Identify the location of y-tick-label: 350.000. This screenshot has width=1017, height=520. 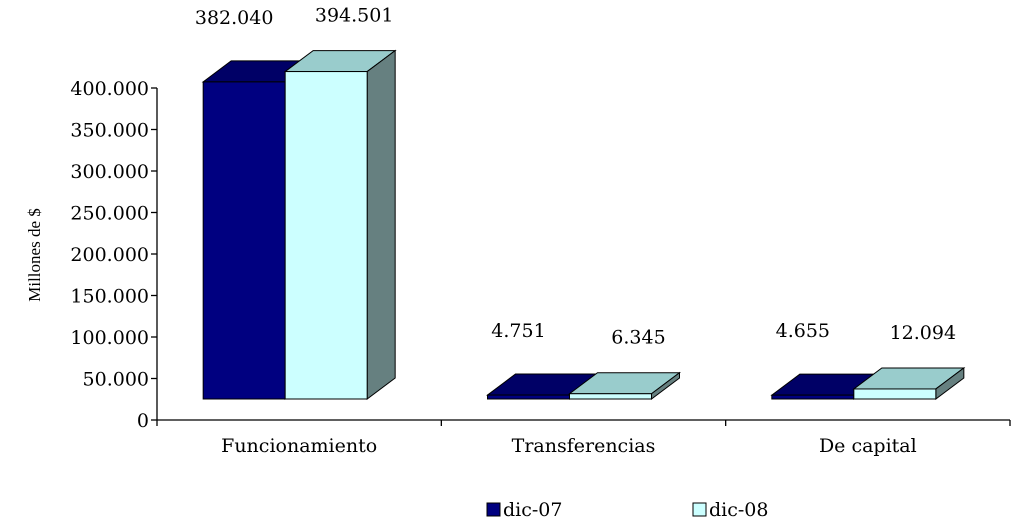
(109, 131).